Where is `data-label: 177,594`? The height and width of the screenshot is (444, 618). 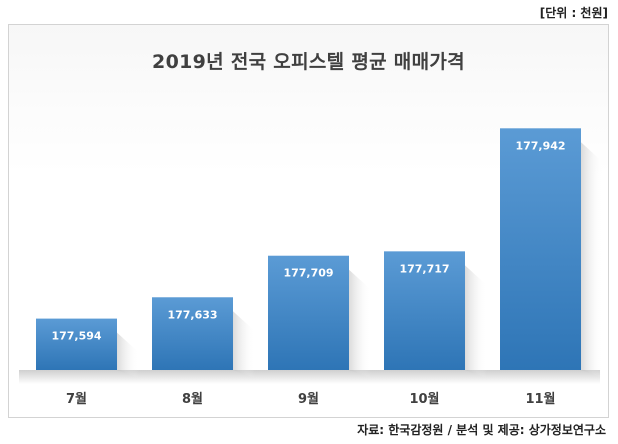
data-label: 177,594 is located at coordinates (76, 336).